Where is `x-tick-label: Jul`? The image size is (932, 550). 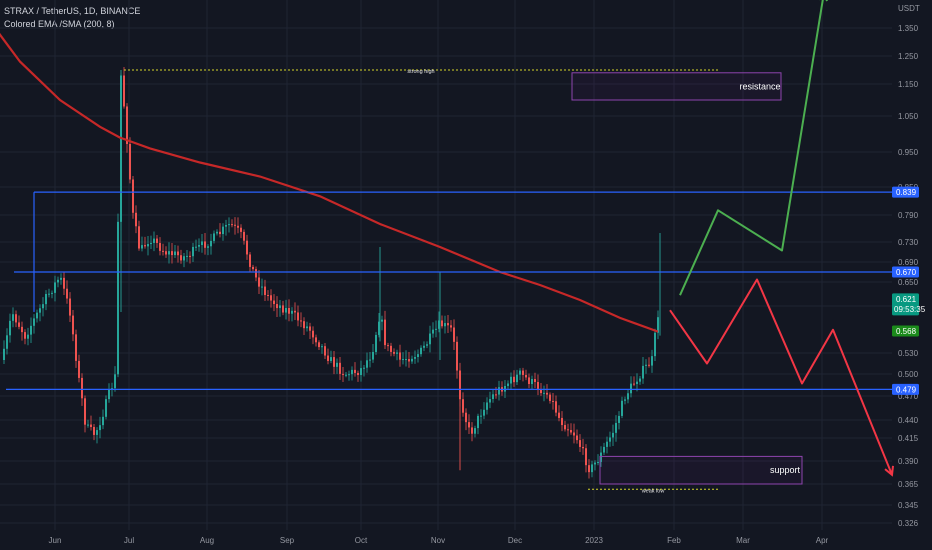
x-tick-label: Jul is located at coordinates (129, 540).